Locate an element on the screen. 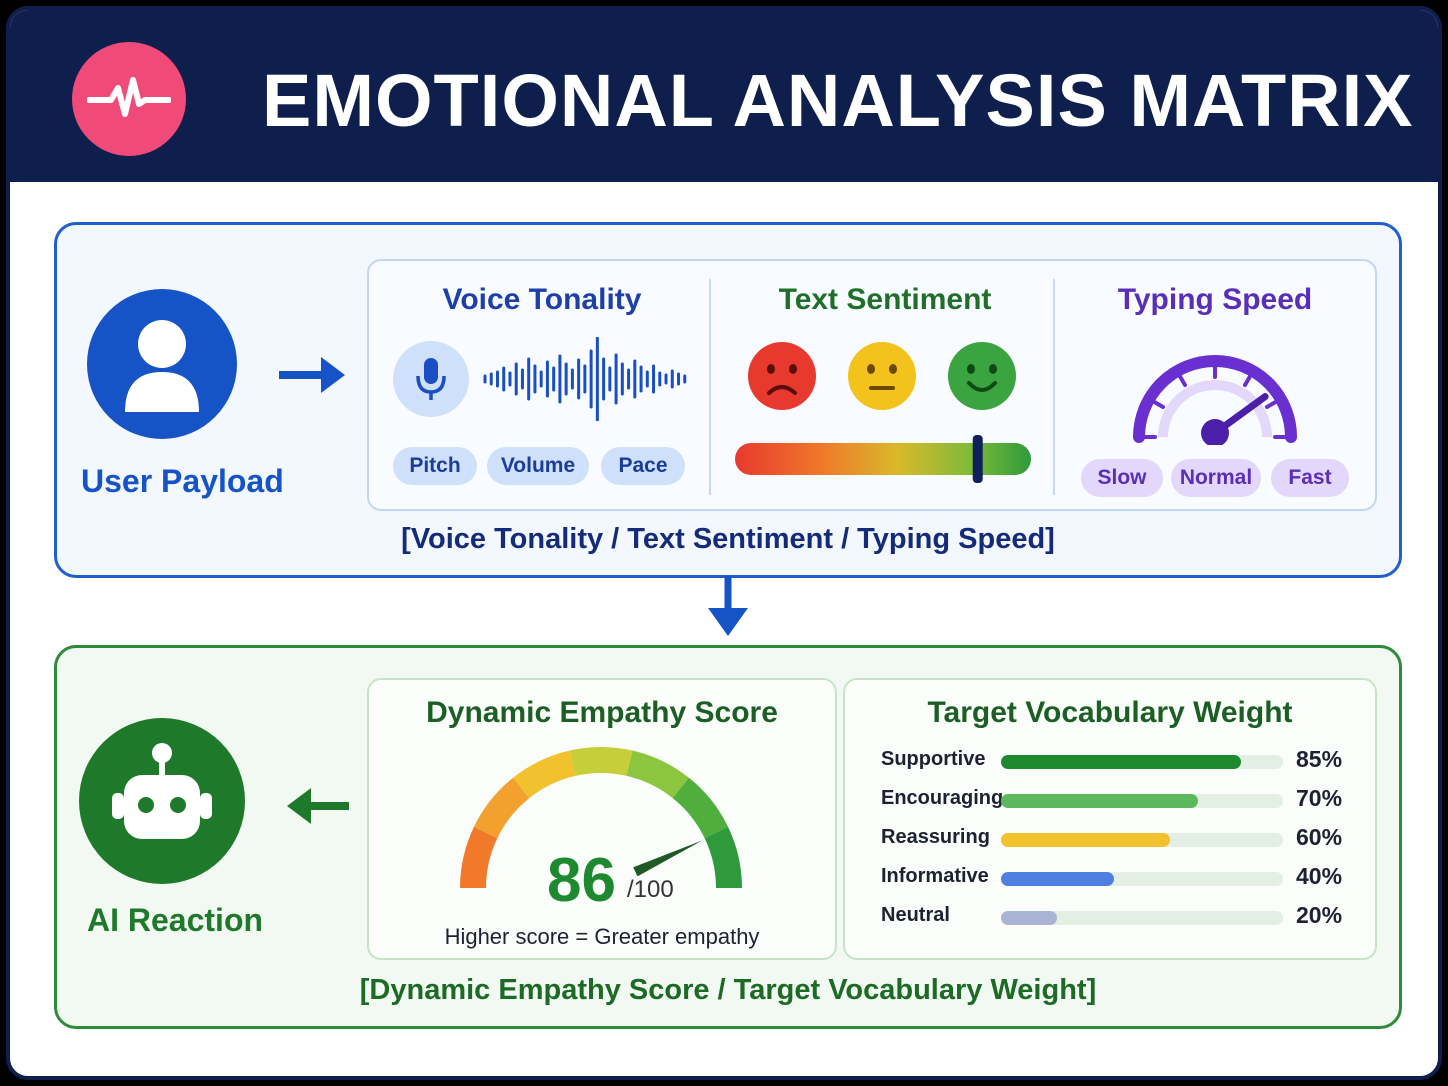 The width and height of the screenshot is (1448, 1086). volume-pill: Volume is located at coordinates (538, 466).